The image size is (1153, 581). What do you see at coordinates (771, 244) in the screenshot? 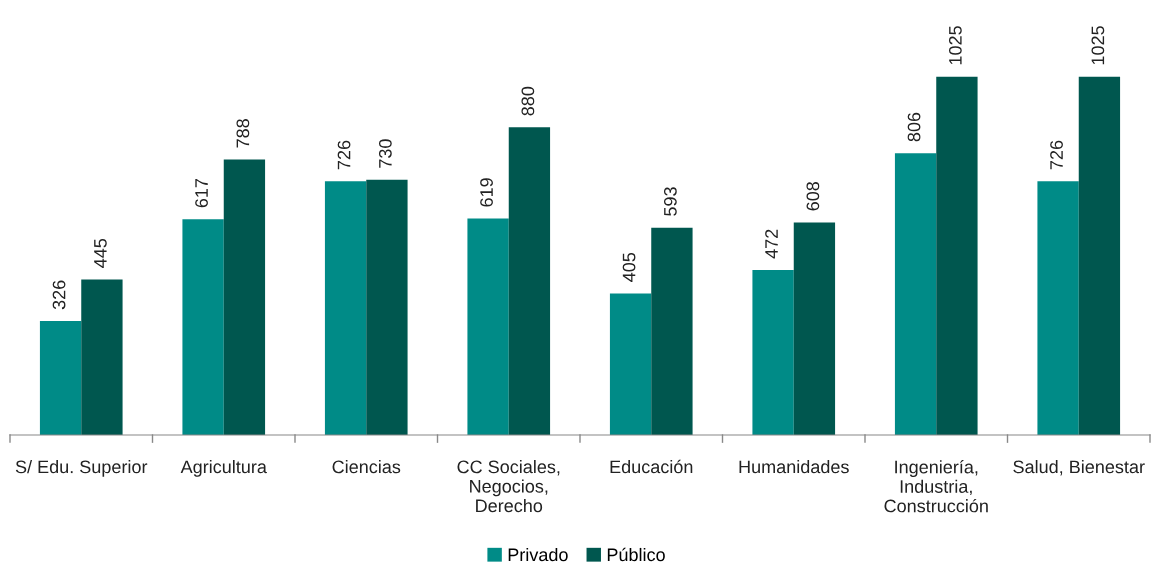
I see `data-label: 472` at bounding box center [771, 244].